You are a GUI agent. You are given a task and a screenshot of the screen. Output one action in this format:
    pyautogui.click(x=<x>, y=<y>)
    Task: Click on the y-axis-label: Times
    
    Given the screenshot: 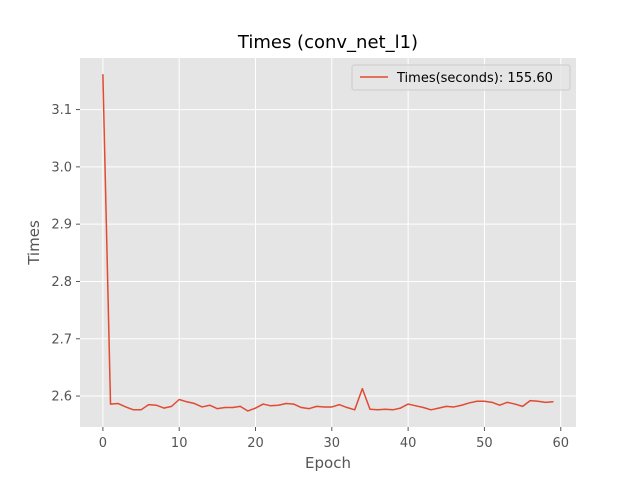 What is the action you would take?
    pyautogui.click(x=34, y=243)
    